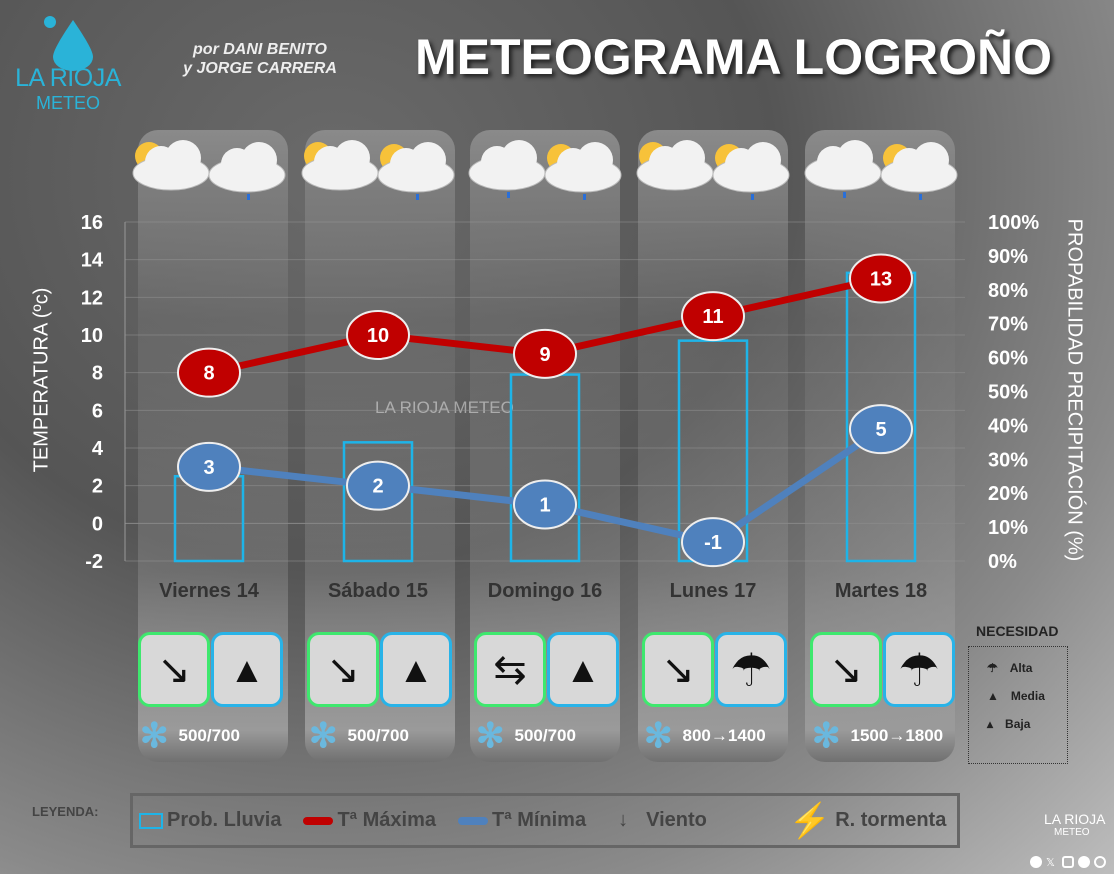 The width and height of the screenshot is (1114, 874). I want to click on y-tick-label: 12, so click(92, 298).